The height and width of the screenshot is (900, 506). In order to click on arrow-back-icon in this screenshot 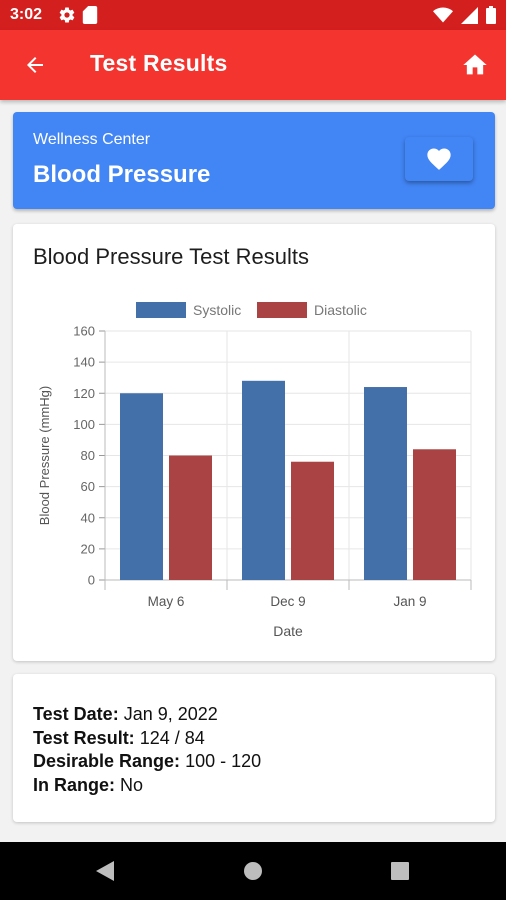, I will do `click(35, 65)`.